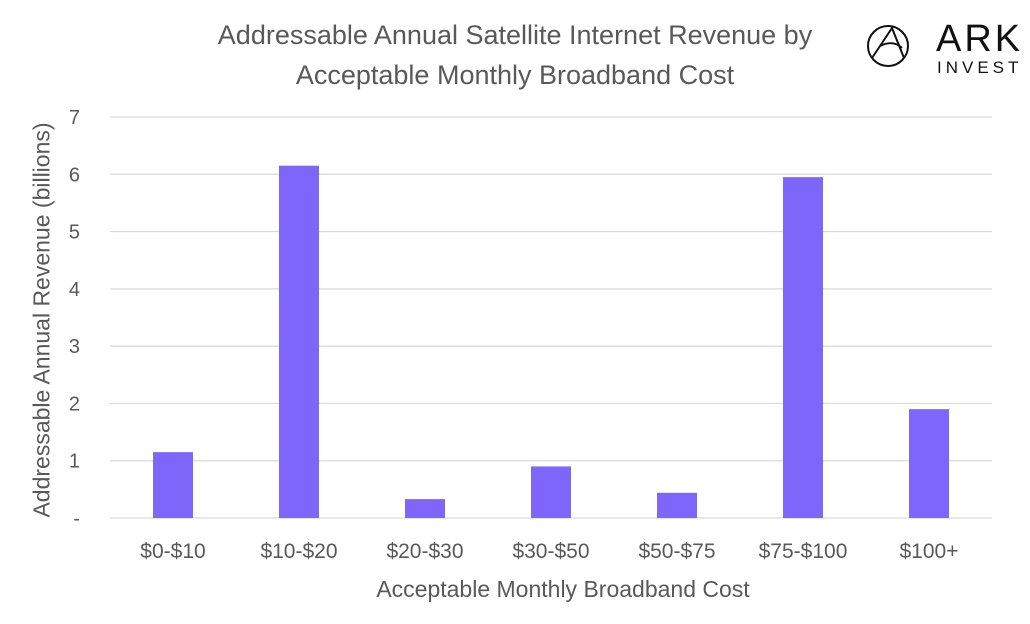  I want to click on x-tick-label: $75-$100, so click(803, 551).